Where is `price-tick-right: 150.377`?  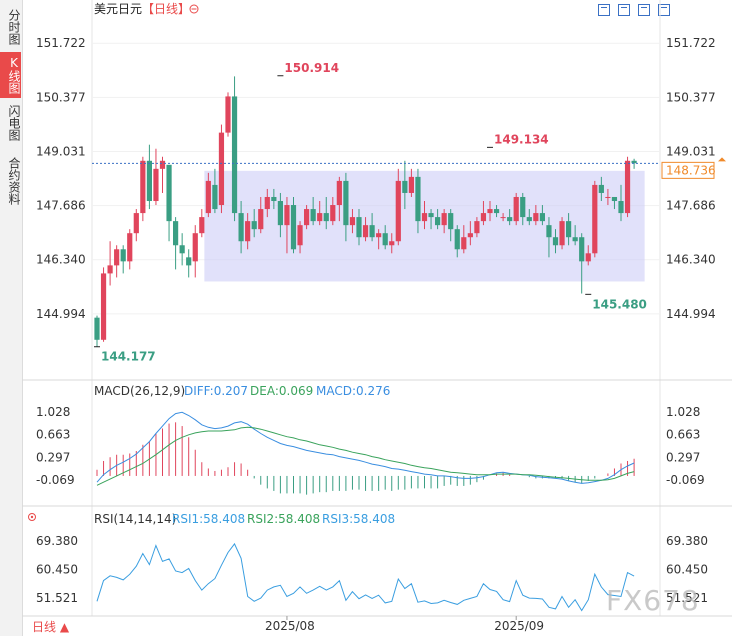
price-tick-right: 150.377 is located at coordinates (691, 97).